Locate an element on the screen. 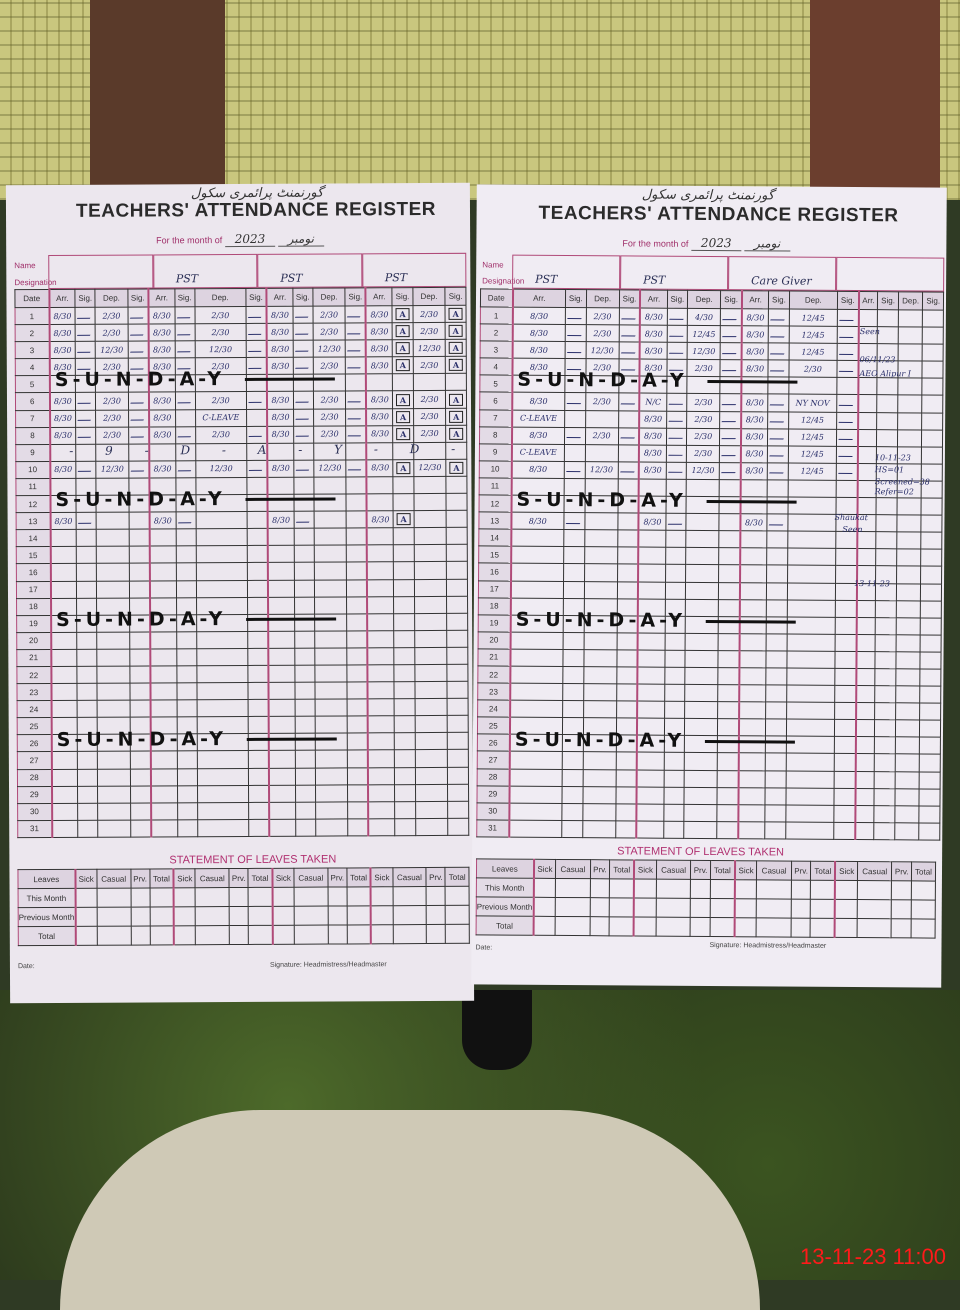 The height and width of the screenshot is (1310, 960). date-cell: 21 is located at coordinates (33, 658).